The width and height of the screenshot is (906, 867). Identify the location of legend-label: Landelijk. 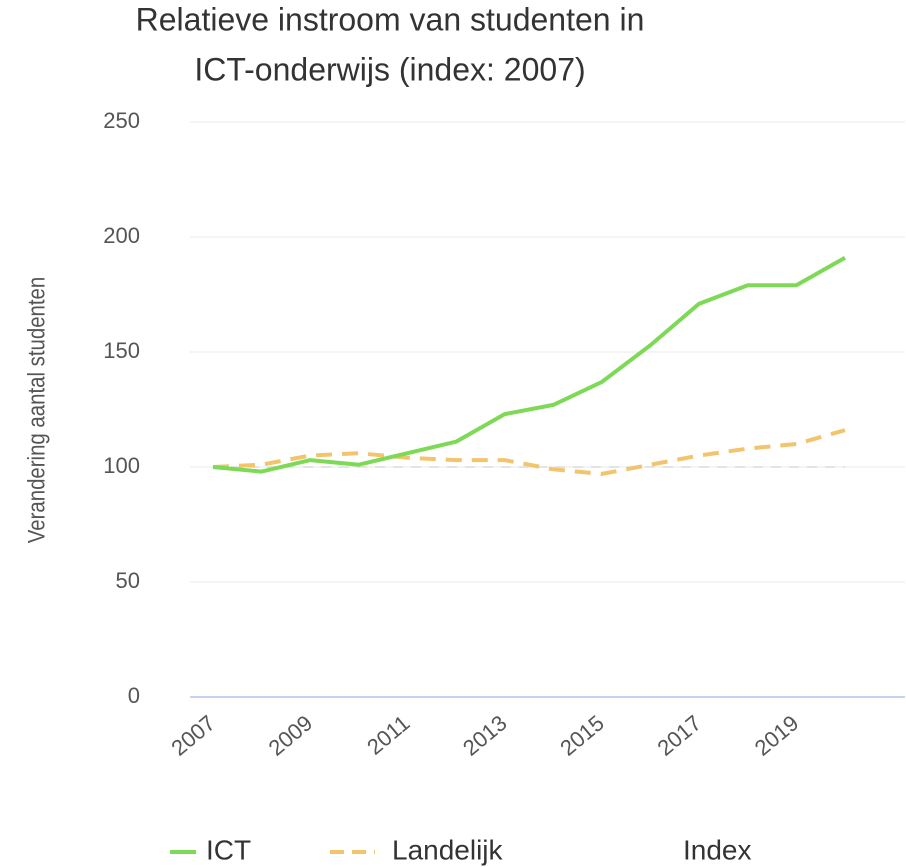
(448, 849).